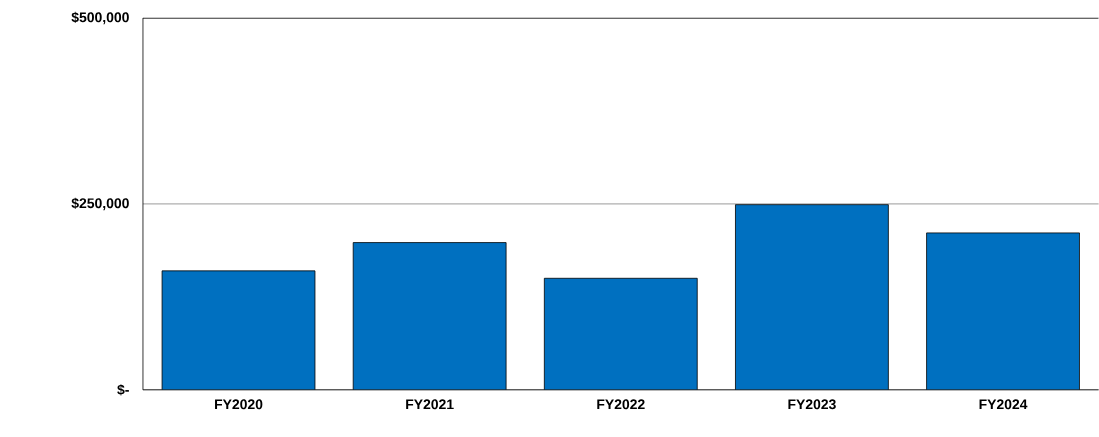 This screenshot has height=437, width=1099. Describe the element at coordinates (239, 404) in the screenshot. I see `x-tick-label: FY2020` at that location.